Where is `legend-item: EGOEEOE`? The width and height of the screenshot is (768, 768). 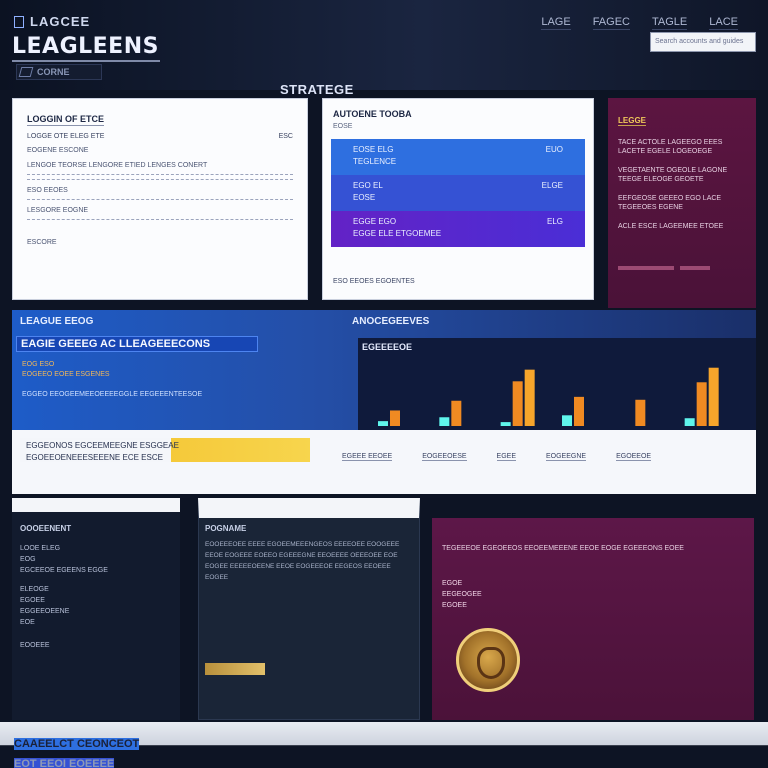 legend-item: EGOEEOE is located at coordinates (634, 457).